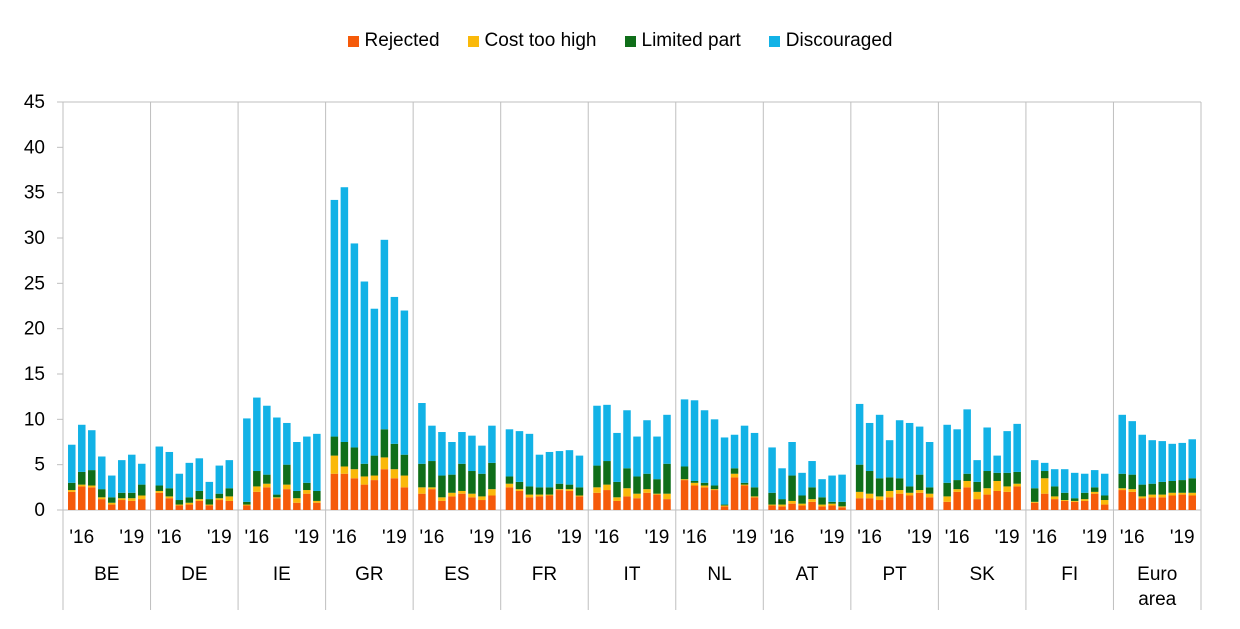 This screenshot has height=629, width=1240. I want to click on legend-label-rejected: Rejected, so click(402, 40).